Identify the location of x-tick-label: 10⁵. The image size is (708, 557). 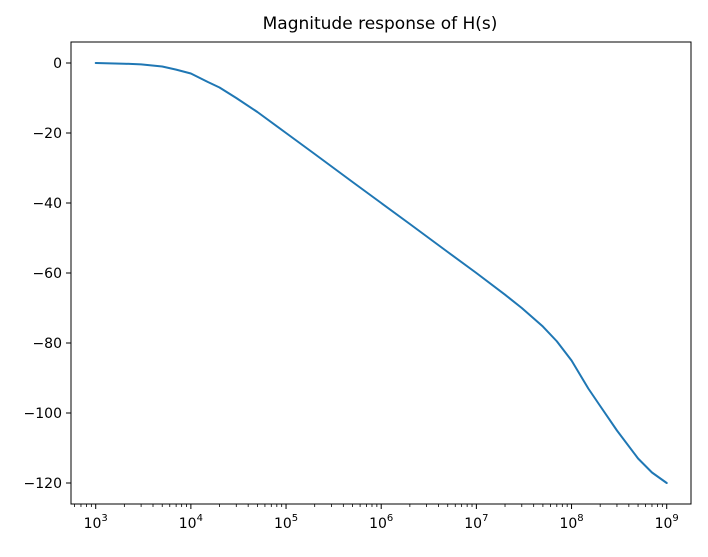
(286, 522).